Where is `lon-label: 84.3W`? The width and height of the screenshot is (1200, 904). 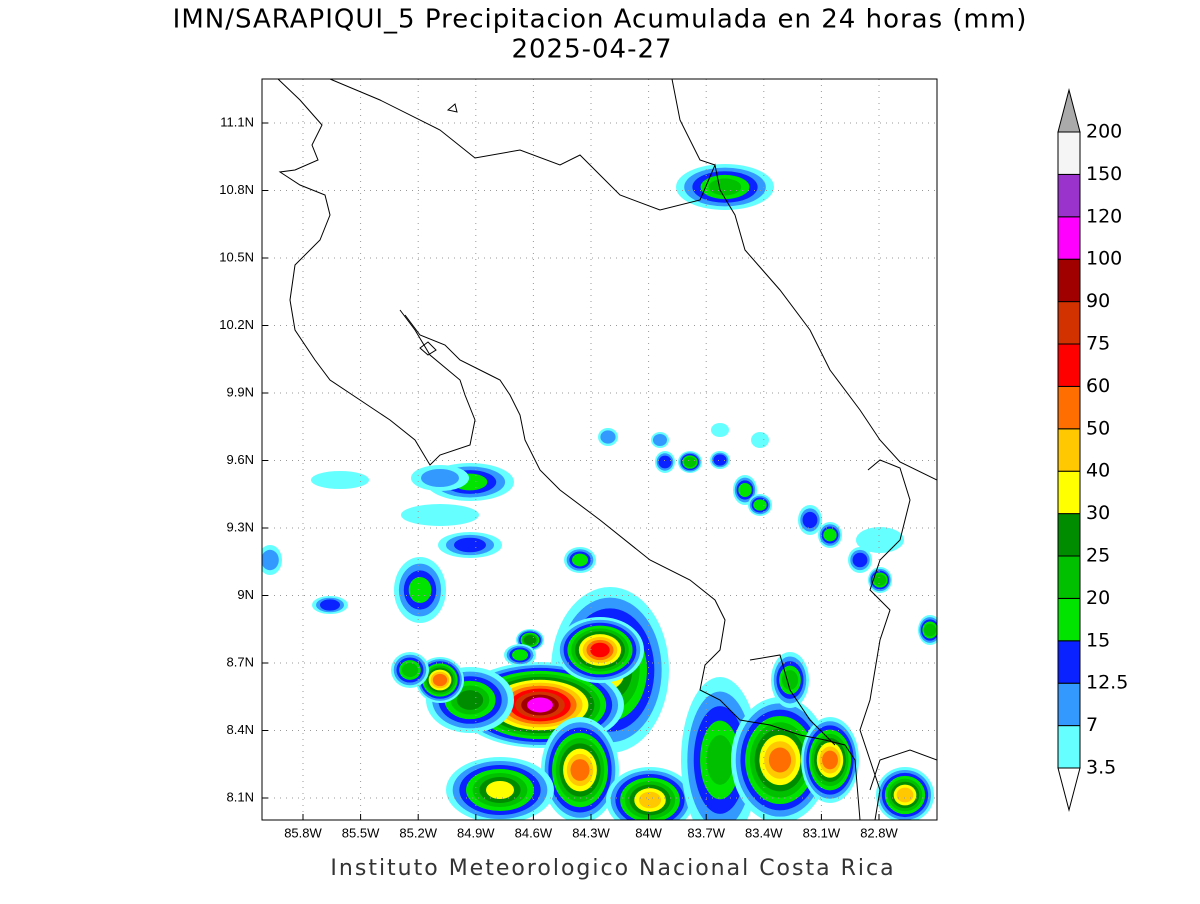
lon-label: 84.3W is located at coordinates (591, 832).